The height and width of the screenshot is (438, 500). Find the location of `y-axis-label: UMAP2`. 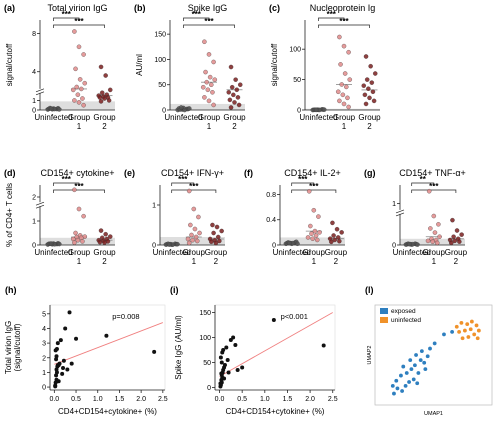

y-axis-label: UMAP2 is located at coordinates (370, 355).